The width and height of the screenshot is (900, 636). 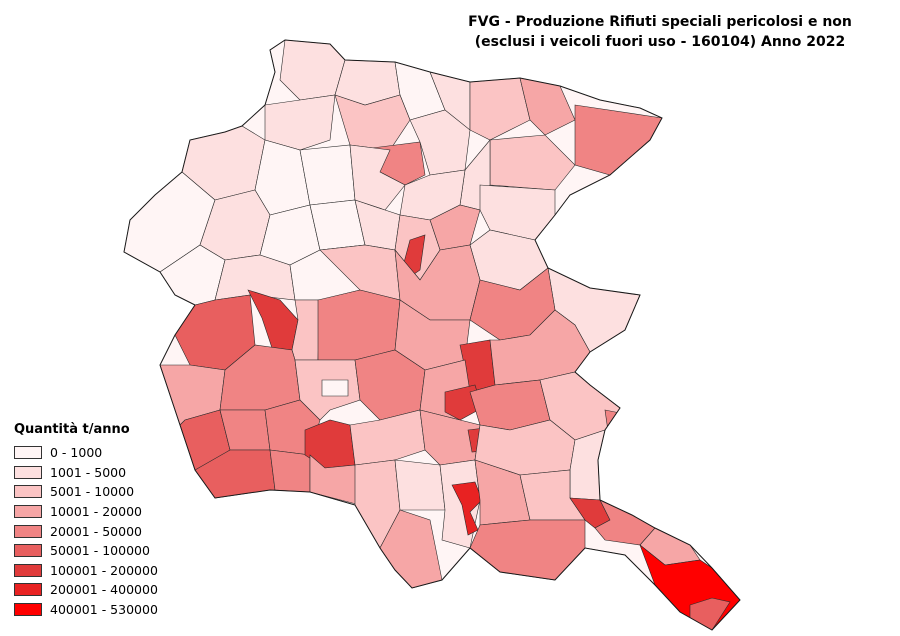 What do you see at coordinates (96, 512) in the screenshot?
I see `legend-label: 10001 - 20000` at bounding box center [96, 512].